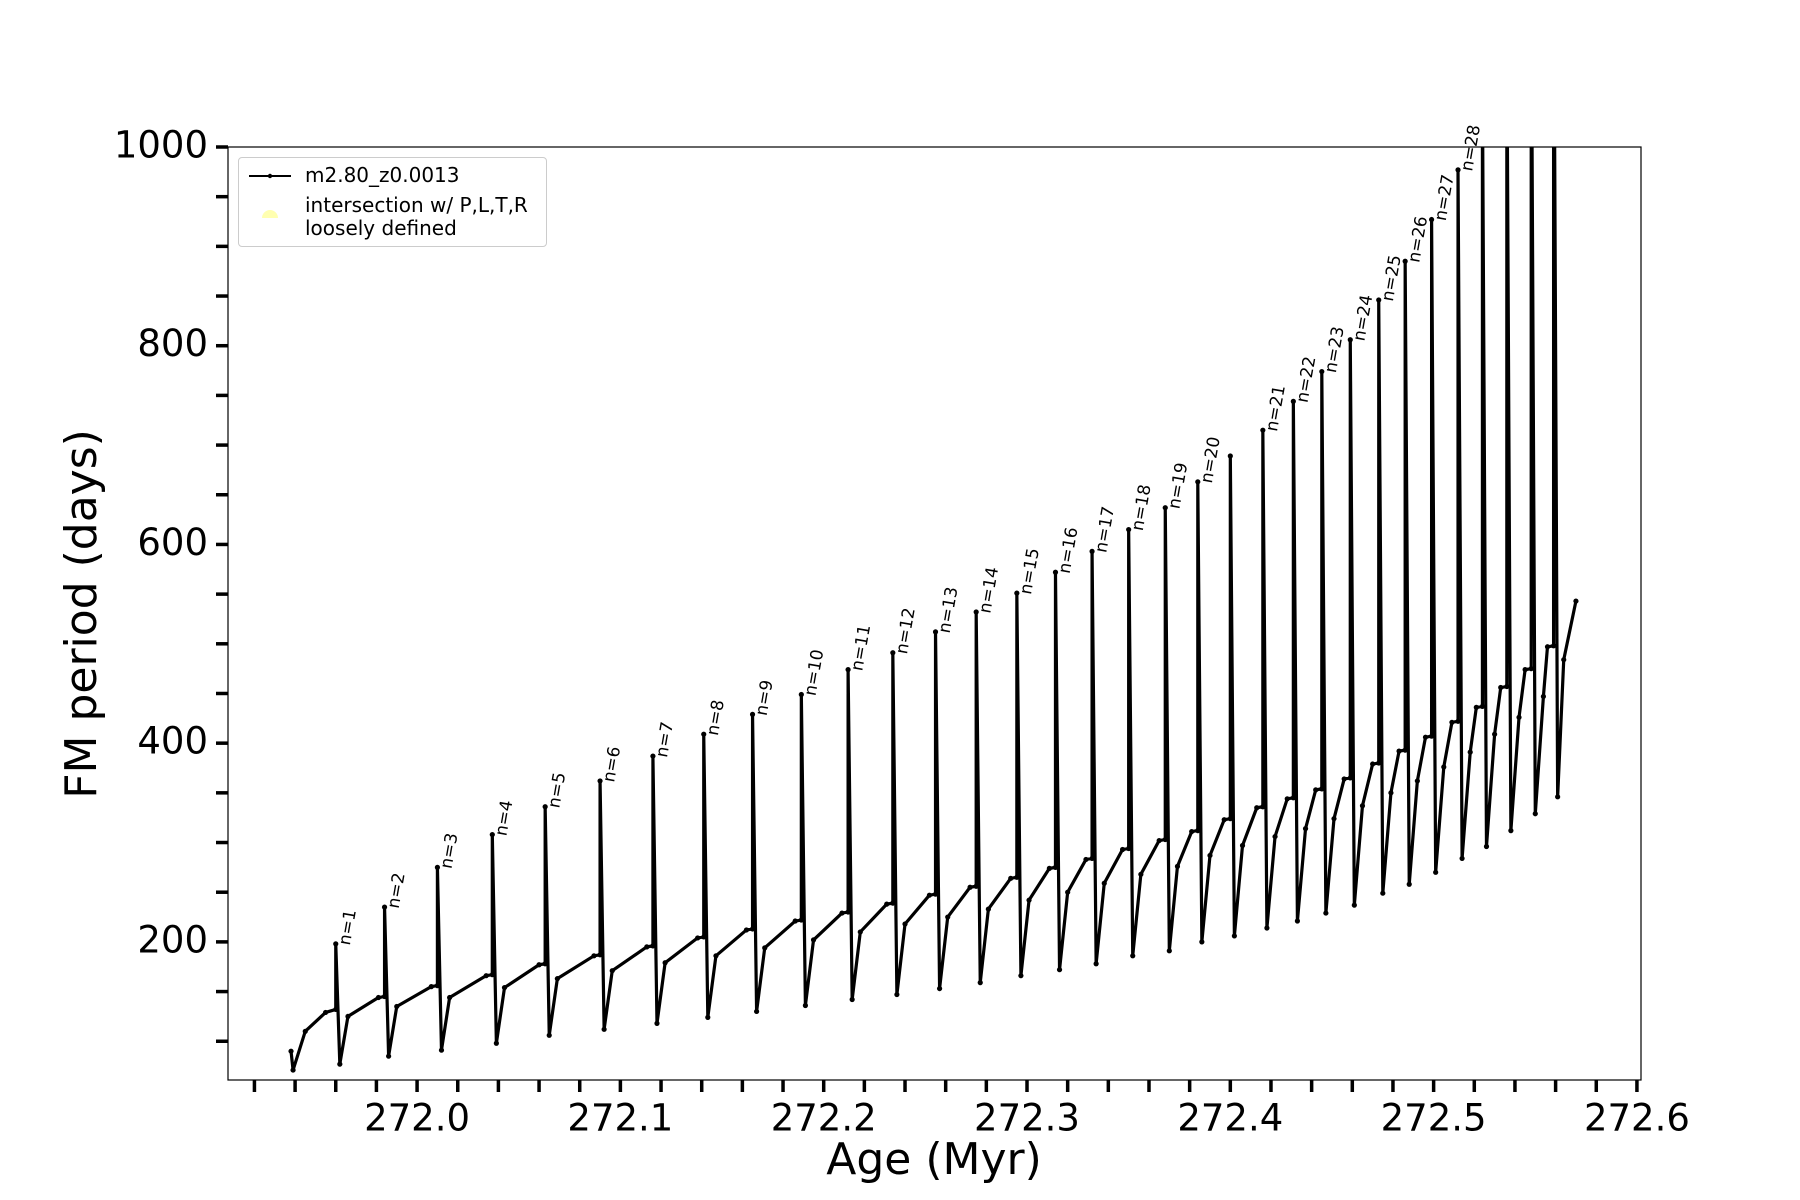 This screenshot has width=1800, height=1200. Describe the element at coordinates (1392, 277) in the screenshot. I see `annotation: n=25` at that location.